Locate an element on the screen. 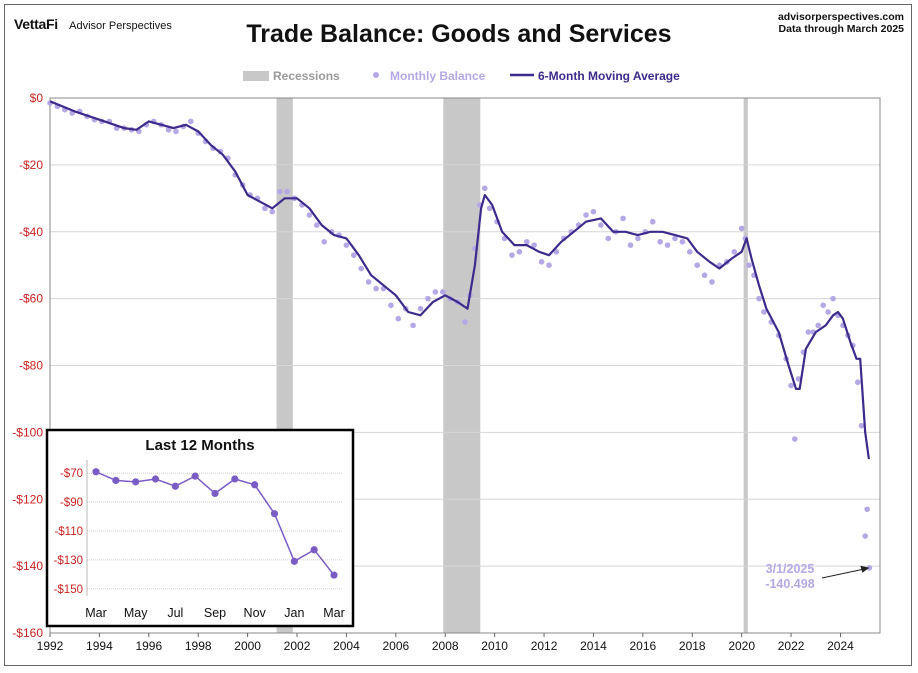 Image resolution: width=918 pixels, height=673 pixels. annotation-date: 3/1/2025 is located at coordinates (790, 569).